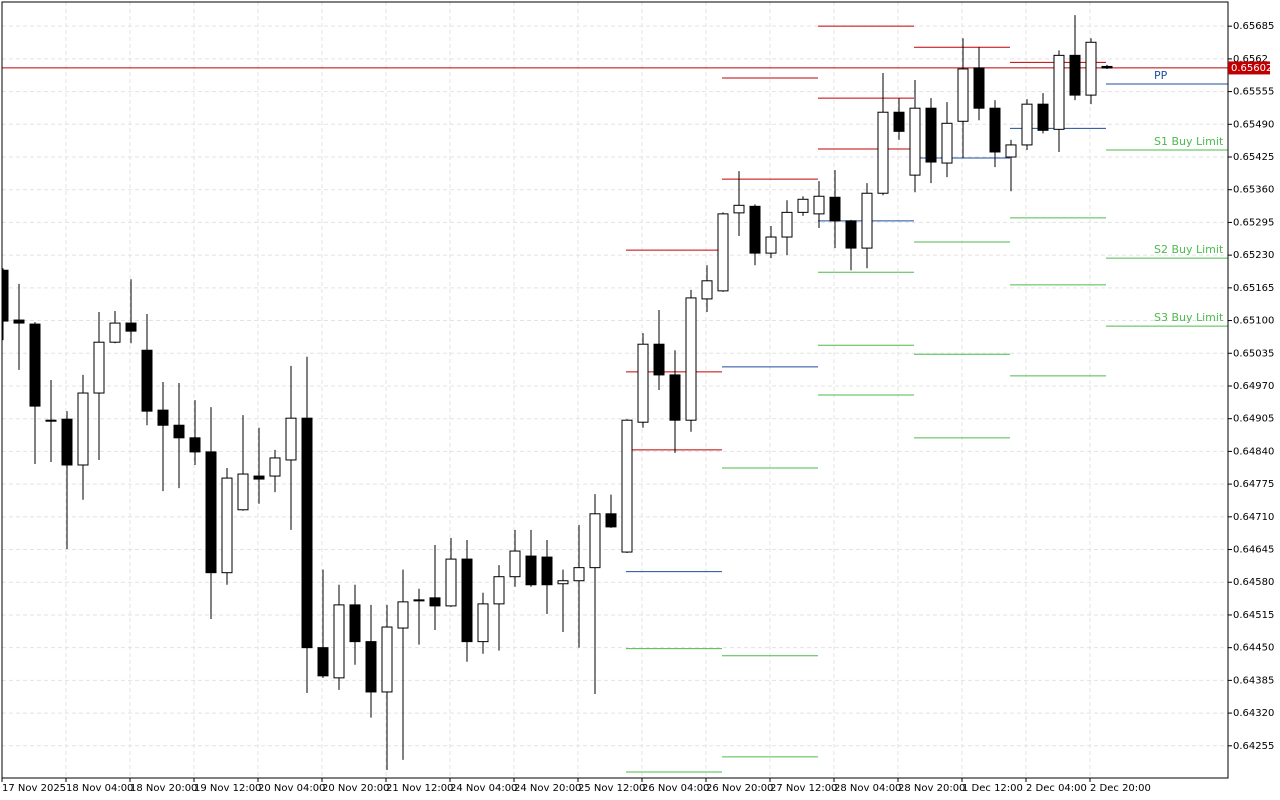  What do you see at coordinates (1253, 713) in the screenshot?
I see `y-tick-label: 0.64320` at bounding box center [1253, 713].